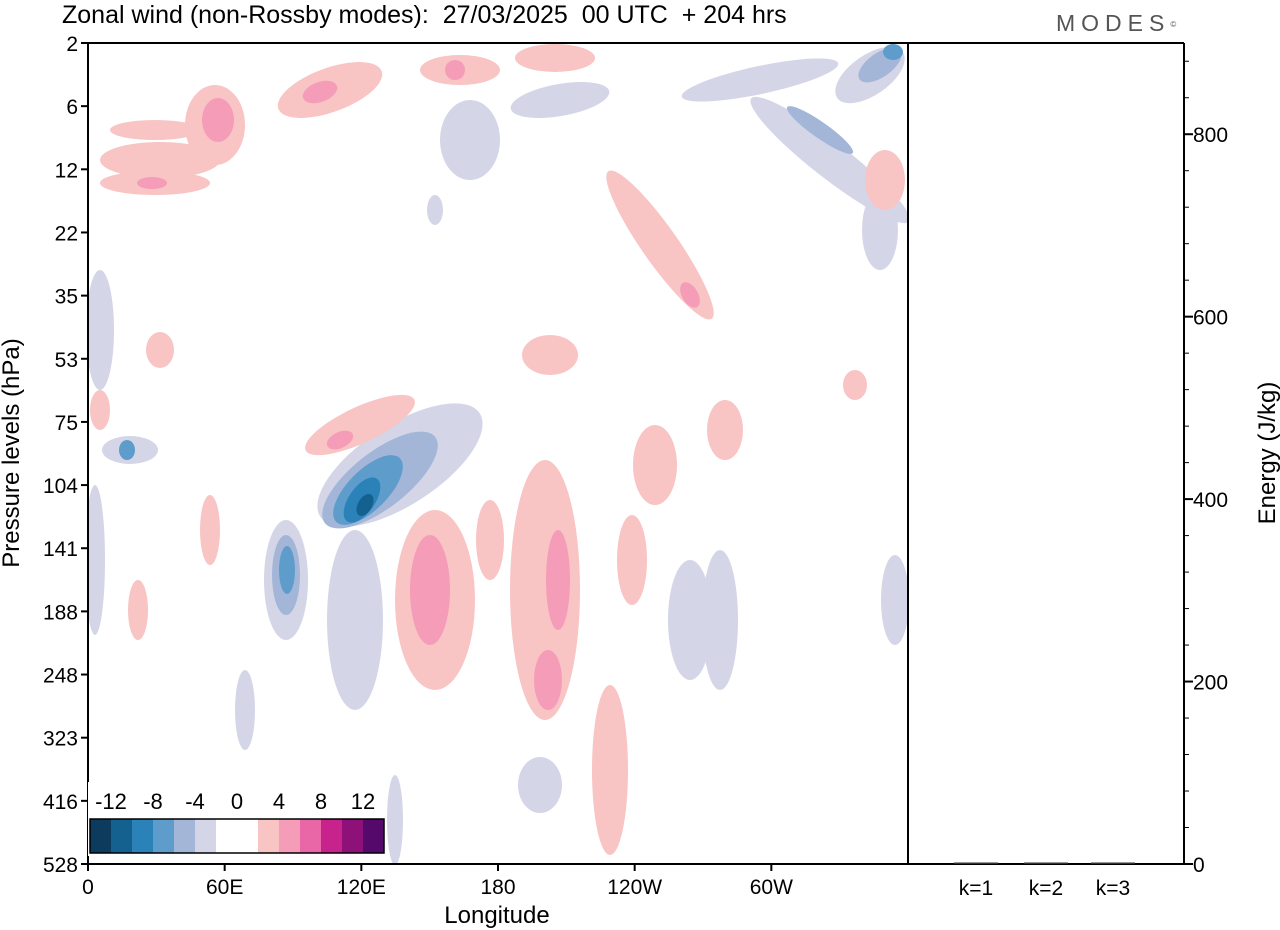 The width and height of the screenshot is (1280, 930). I want to click on y-tick-label: 416, so click(60, 802).